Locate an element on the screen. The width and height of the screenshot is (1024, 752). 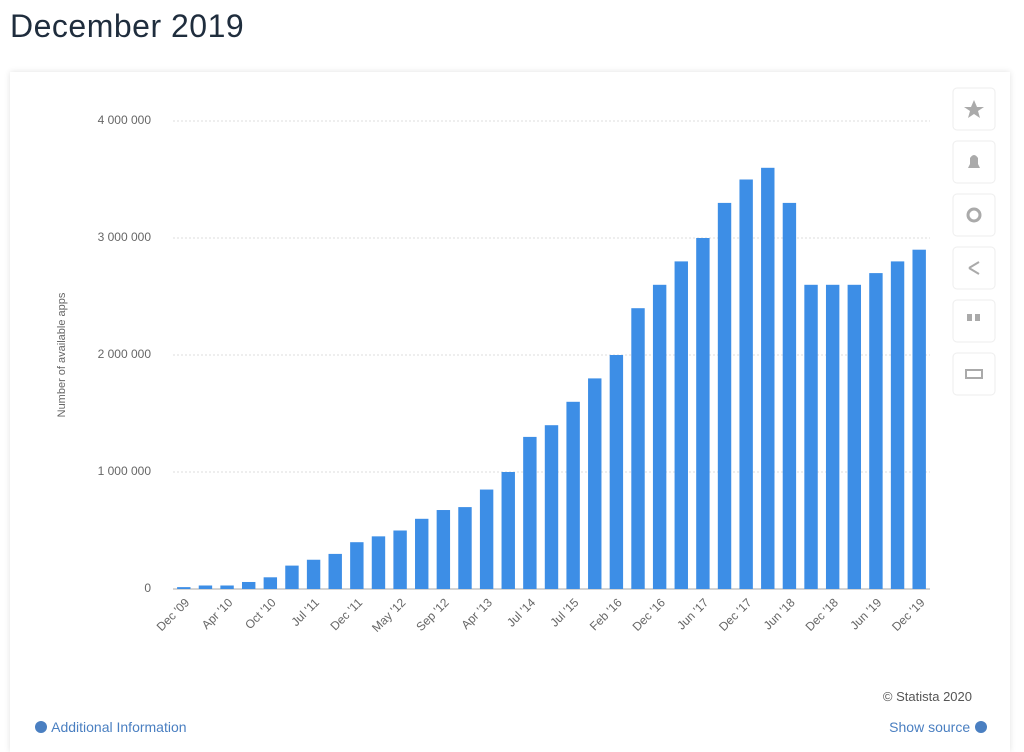
gear-icon is located at coordinates (974, 215).